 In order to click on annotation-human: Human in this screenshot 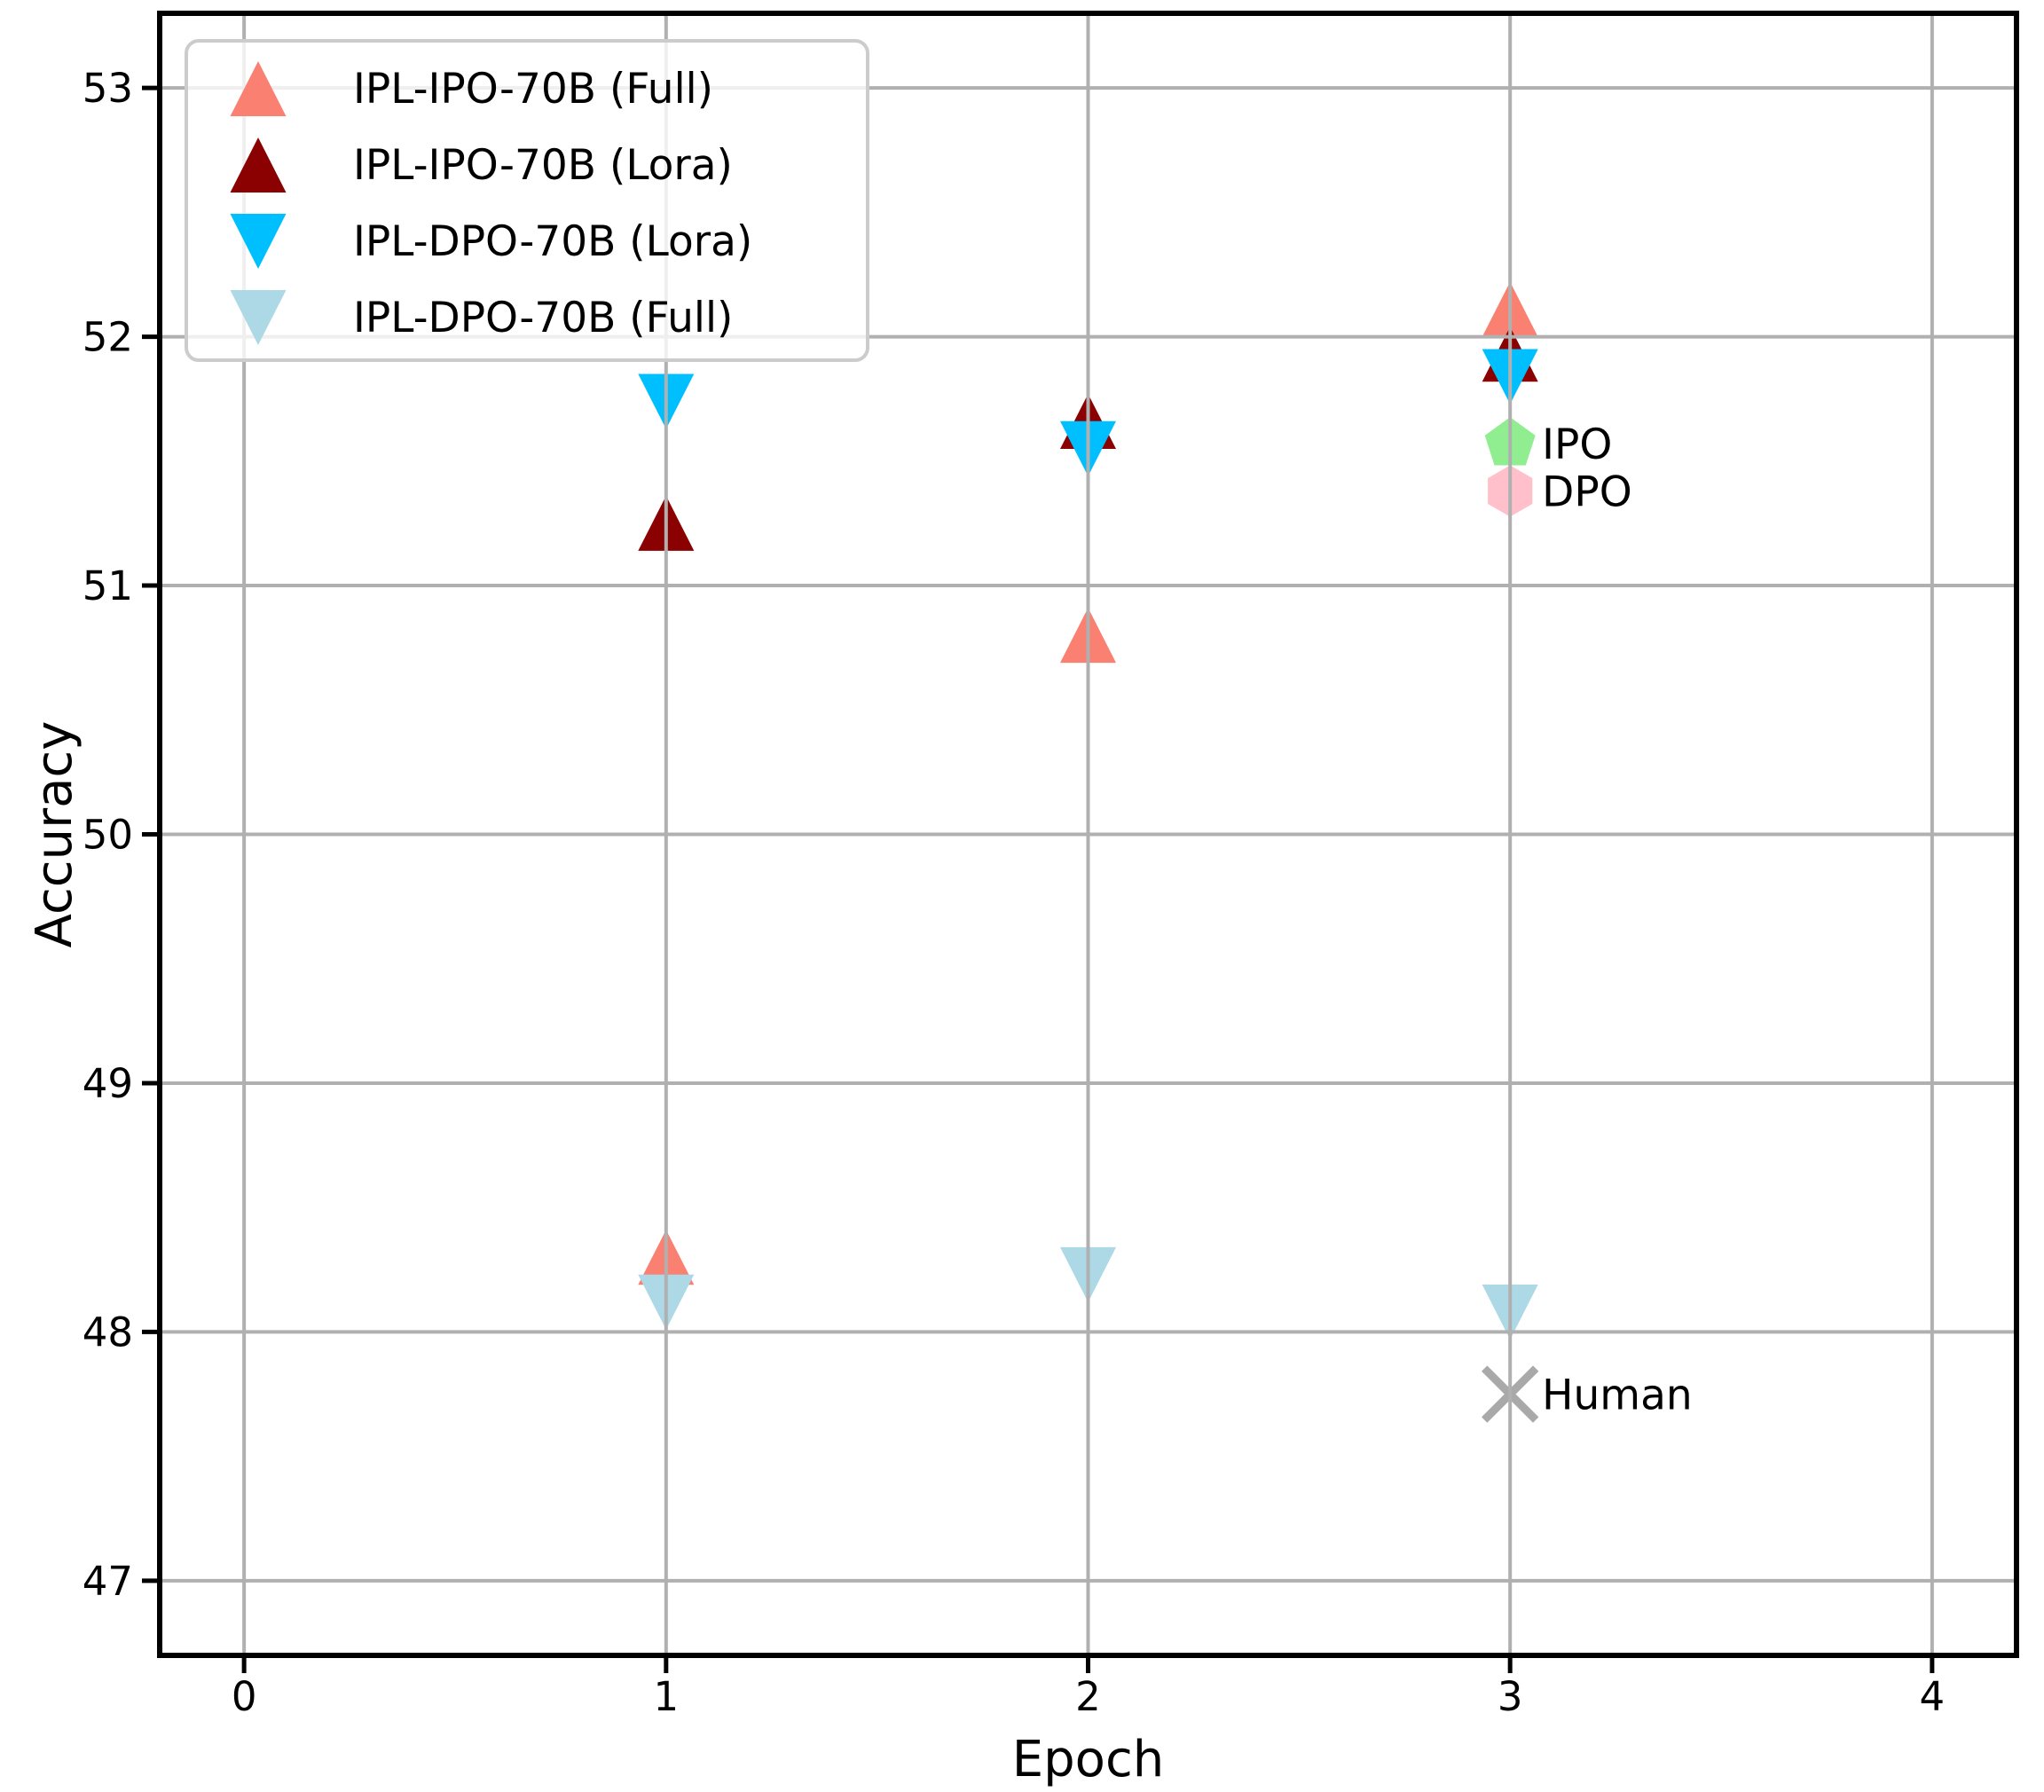, I will do `click(1617, 1396)`.